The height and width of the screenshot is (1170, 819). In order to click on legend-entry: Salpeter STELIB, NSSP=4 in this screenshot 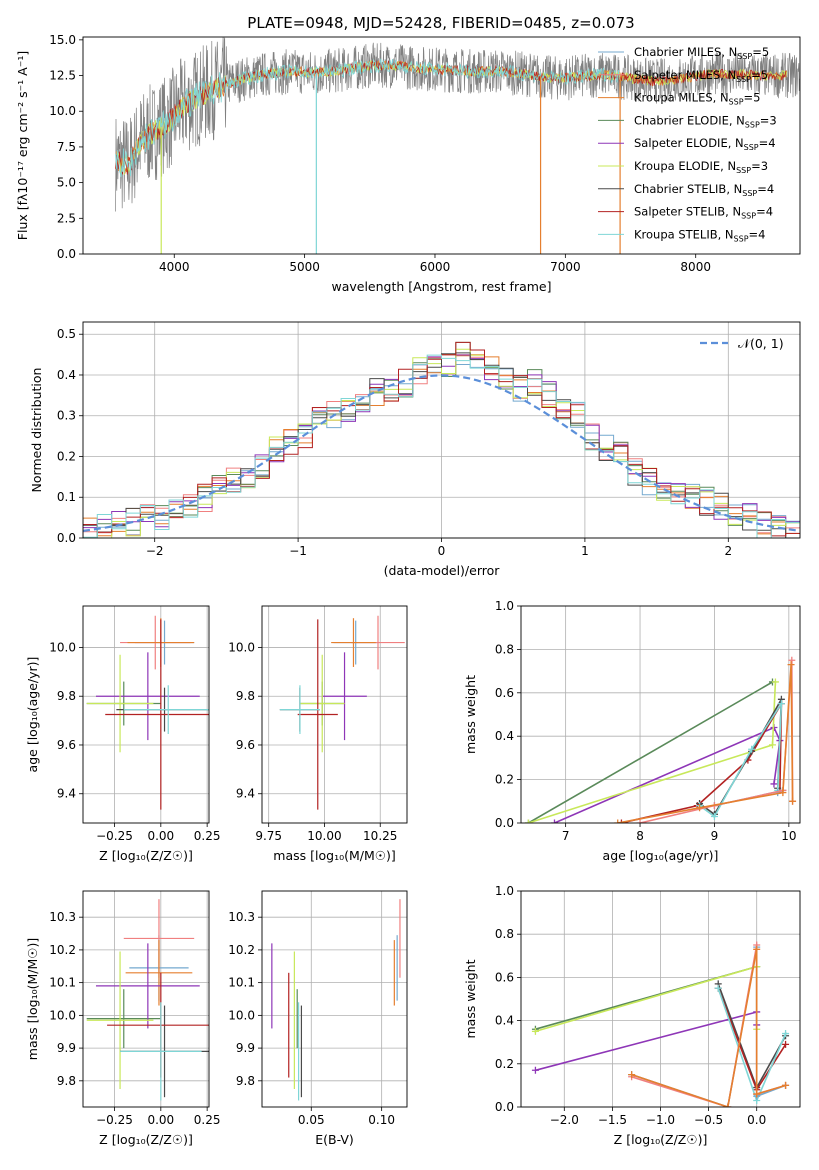, I will do `click(703, 213)`.